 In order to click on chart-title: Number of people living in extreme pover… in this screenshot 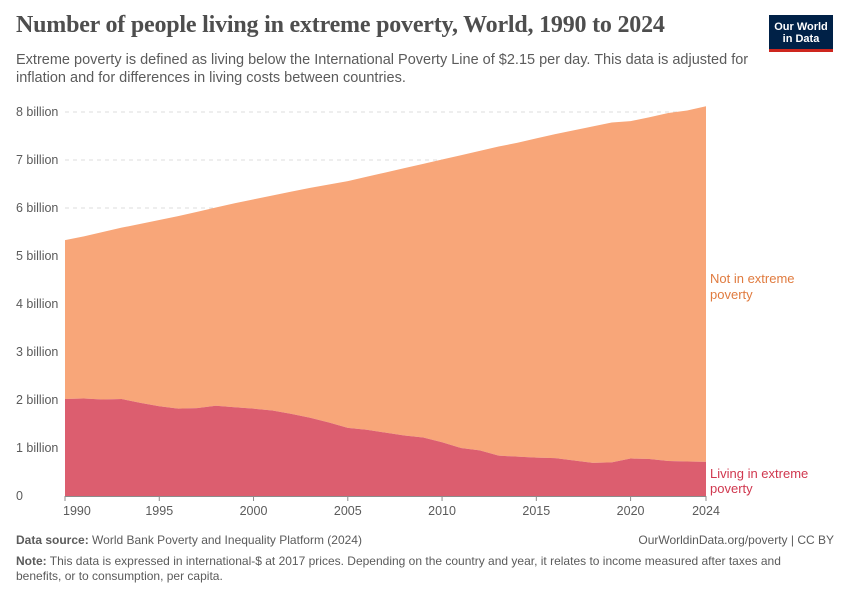, I will do `click(340, 25)`.